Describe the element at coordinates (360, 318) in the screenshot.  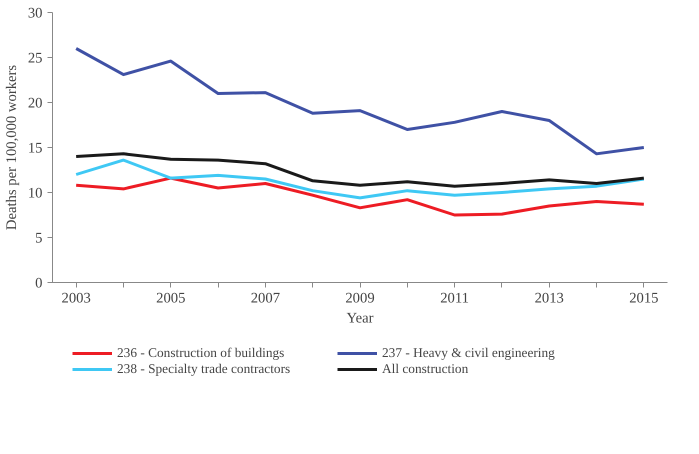
I see `x-axis-title: Year` at that location.